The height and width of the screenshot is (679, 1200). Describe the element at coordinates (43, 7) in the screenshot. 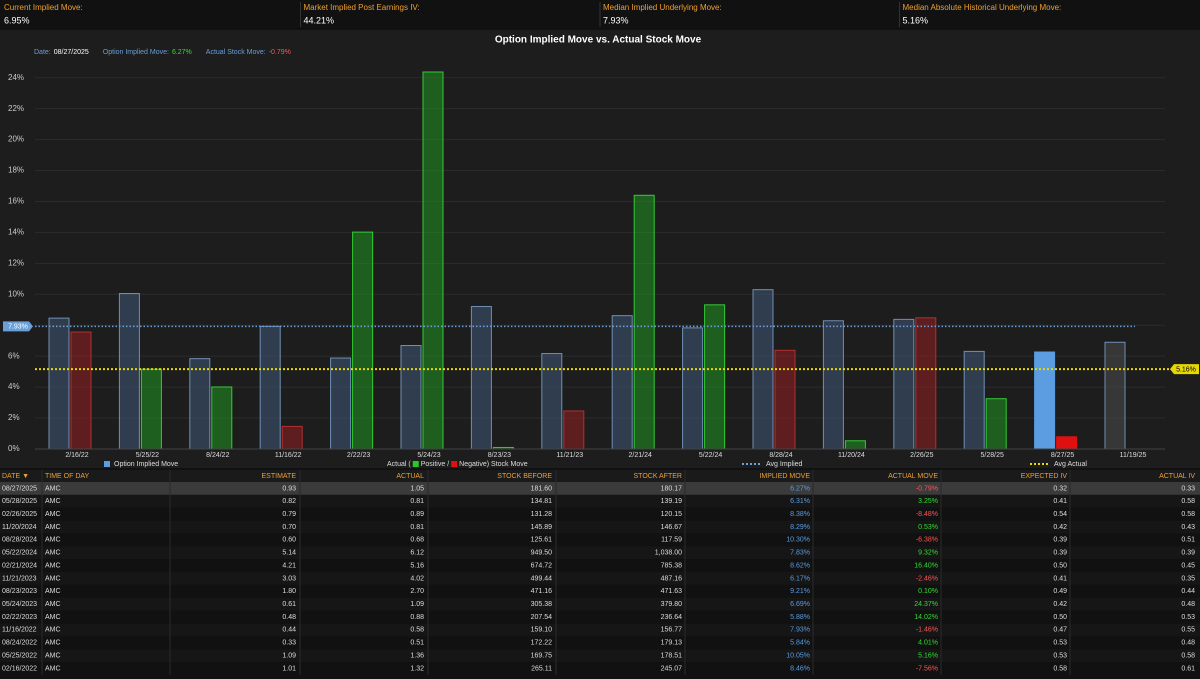

I see `stat-label: Current Implied Move:` at that location.